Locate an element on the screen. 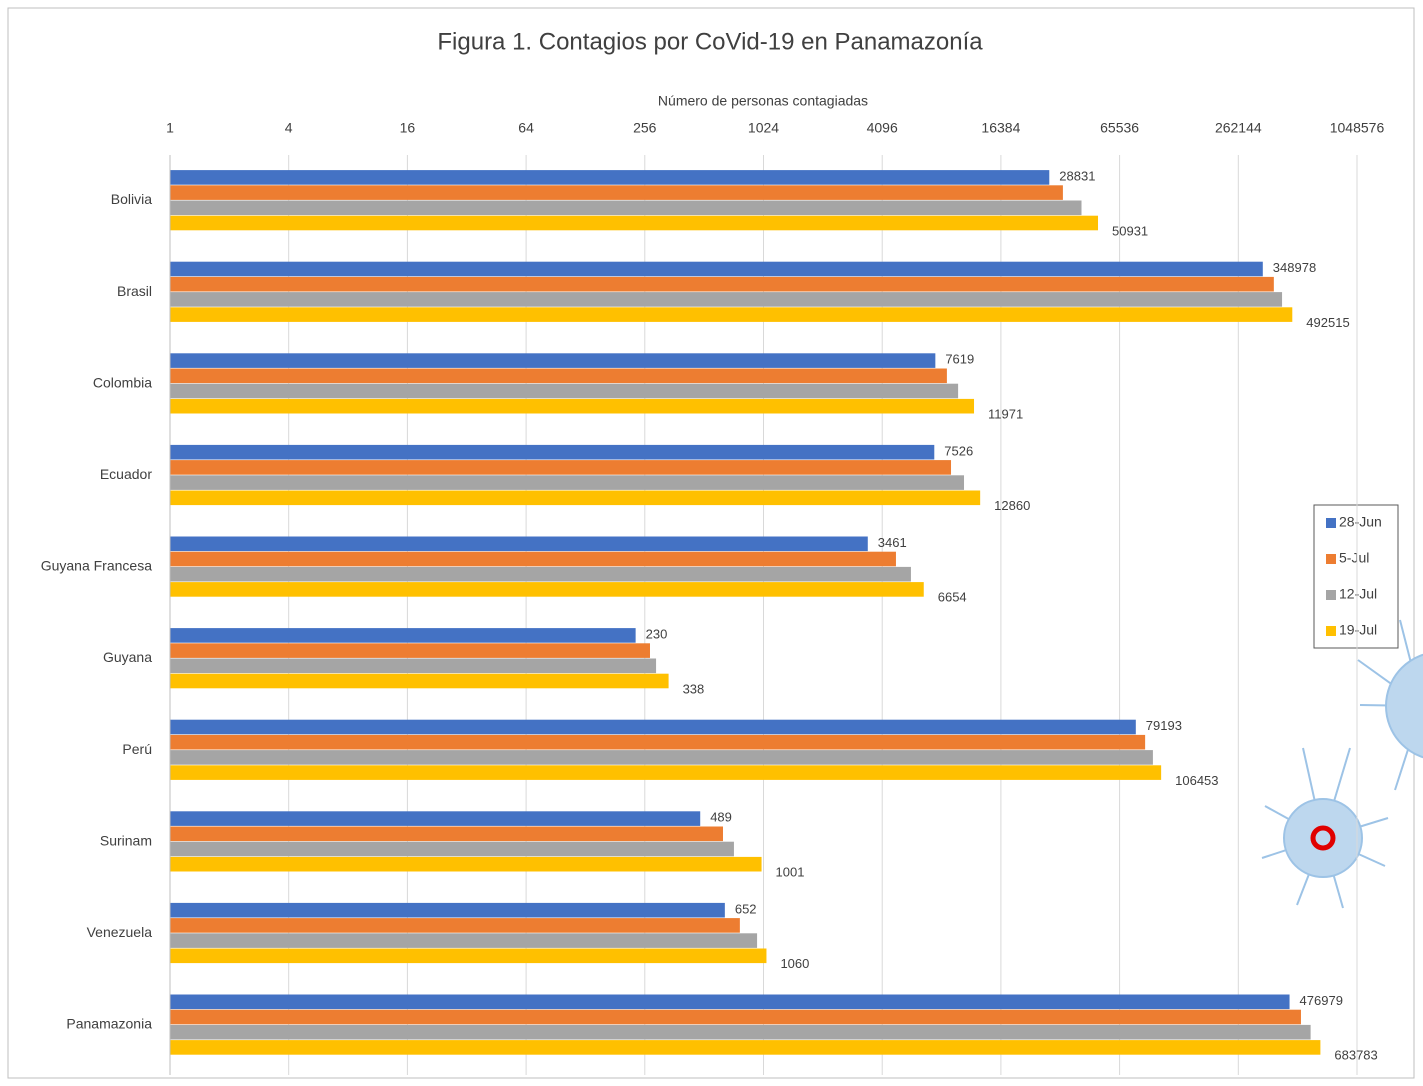  data-label: 12860 is located at coordinates (1012, 505).